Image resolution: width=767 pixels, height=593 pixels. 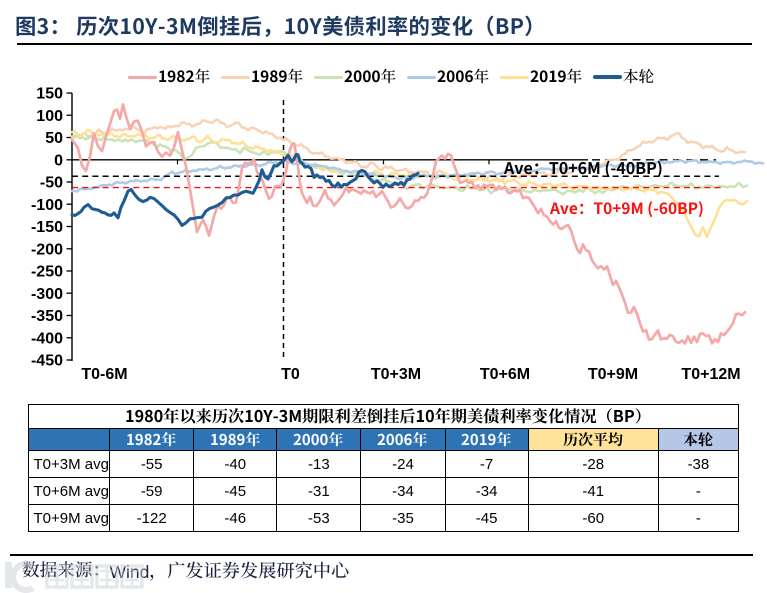 I want to click on svg-text: 150, so click(x=49, y=94).